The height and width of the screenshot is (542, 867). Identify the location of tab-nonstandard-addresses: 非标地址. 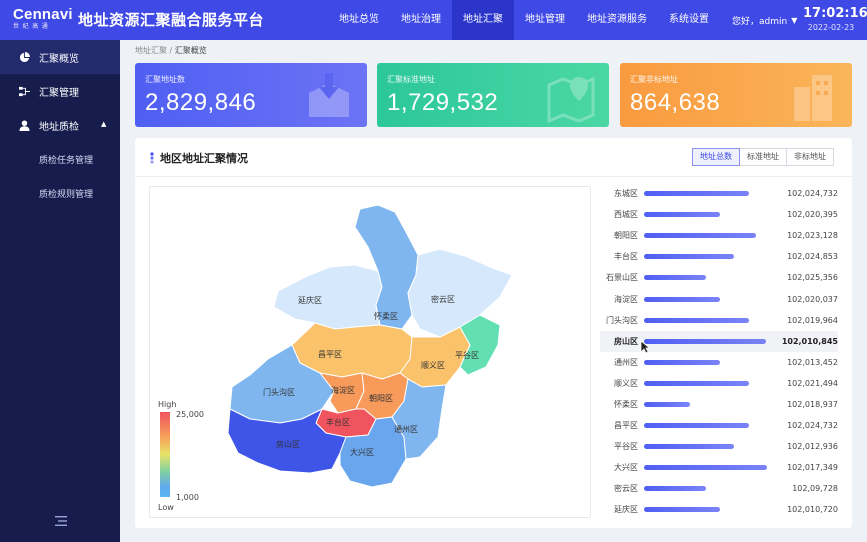
(810, 157).